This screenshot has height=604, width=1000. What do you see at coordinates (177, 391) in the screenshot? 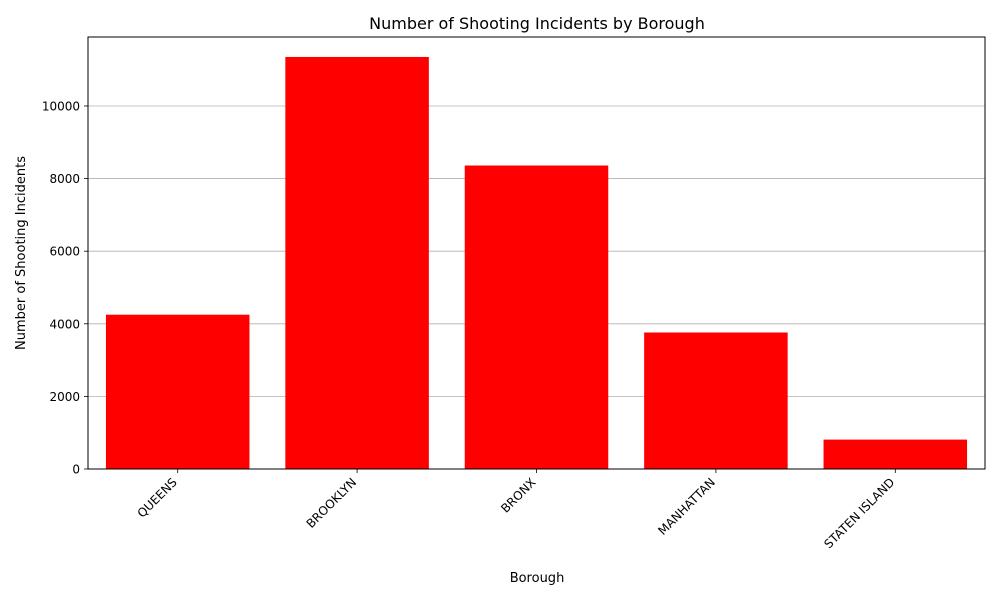
I see `bar-queens` at bounding box center [177, 391].